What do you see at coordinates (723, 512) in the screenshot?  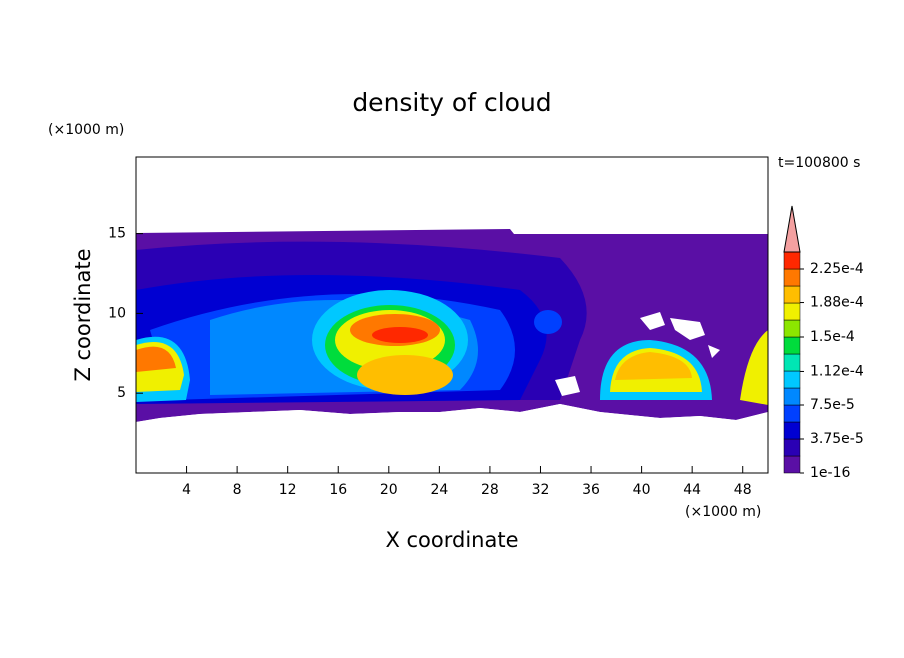 I see `x-unit: (×1000 m)` at bounding box center [723, 512].